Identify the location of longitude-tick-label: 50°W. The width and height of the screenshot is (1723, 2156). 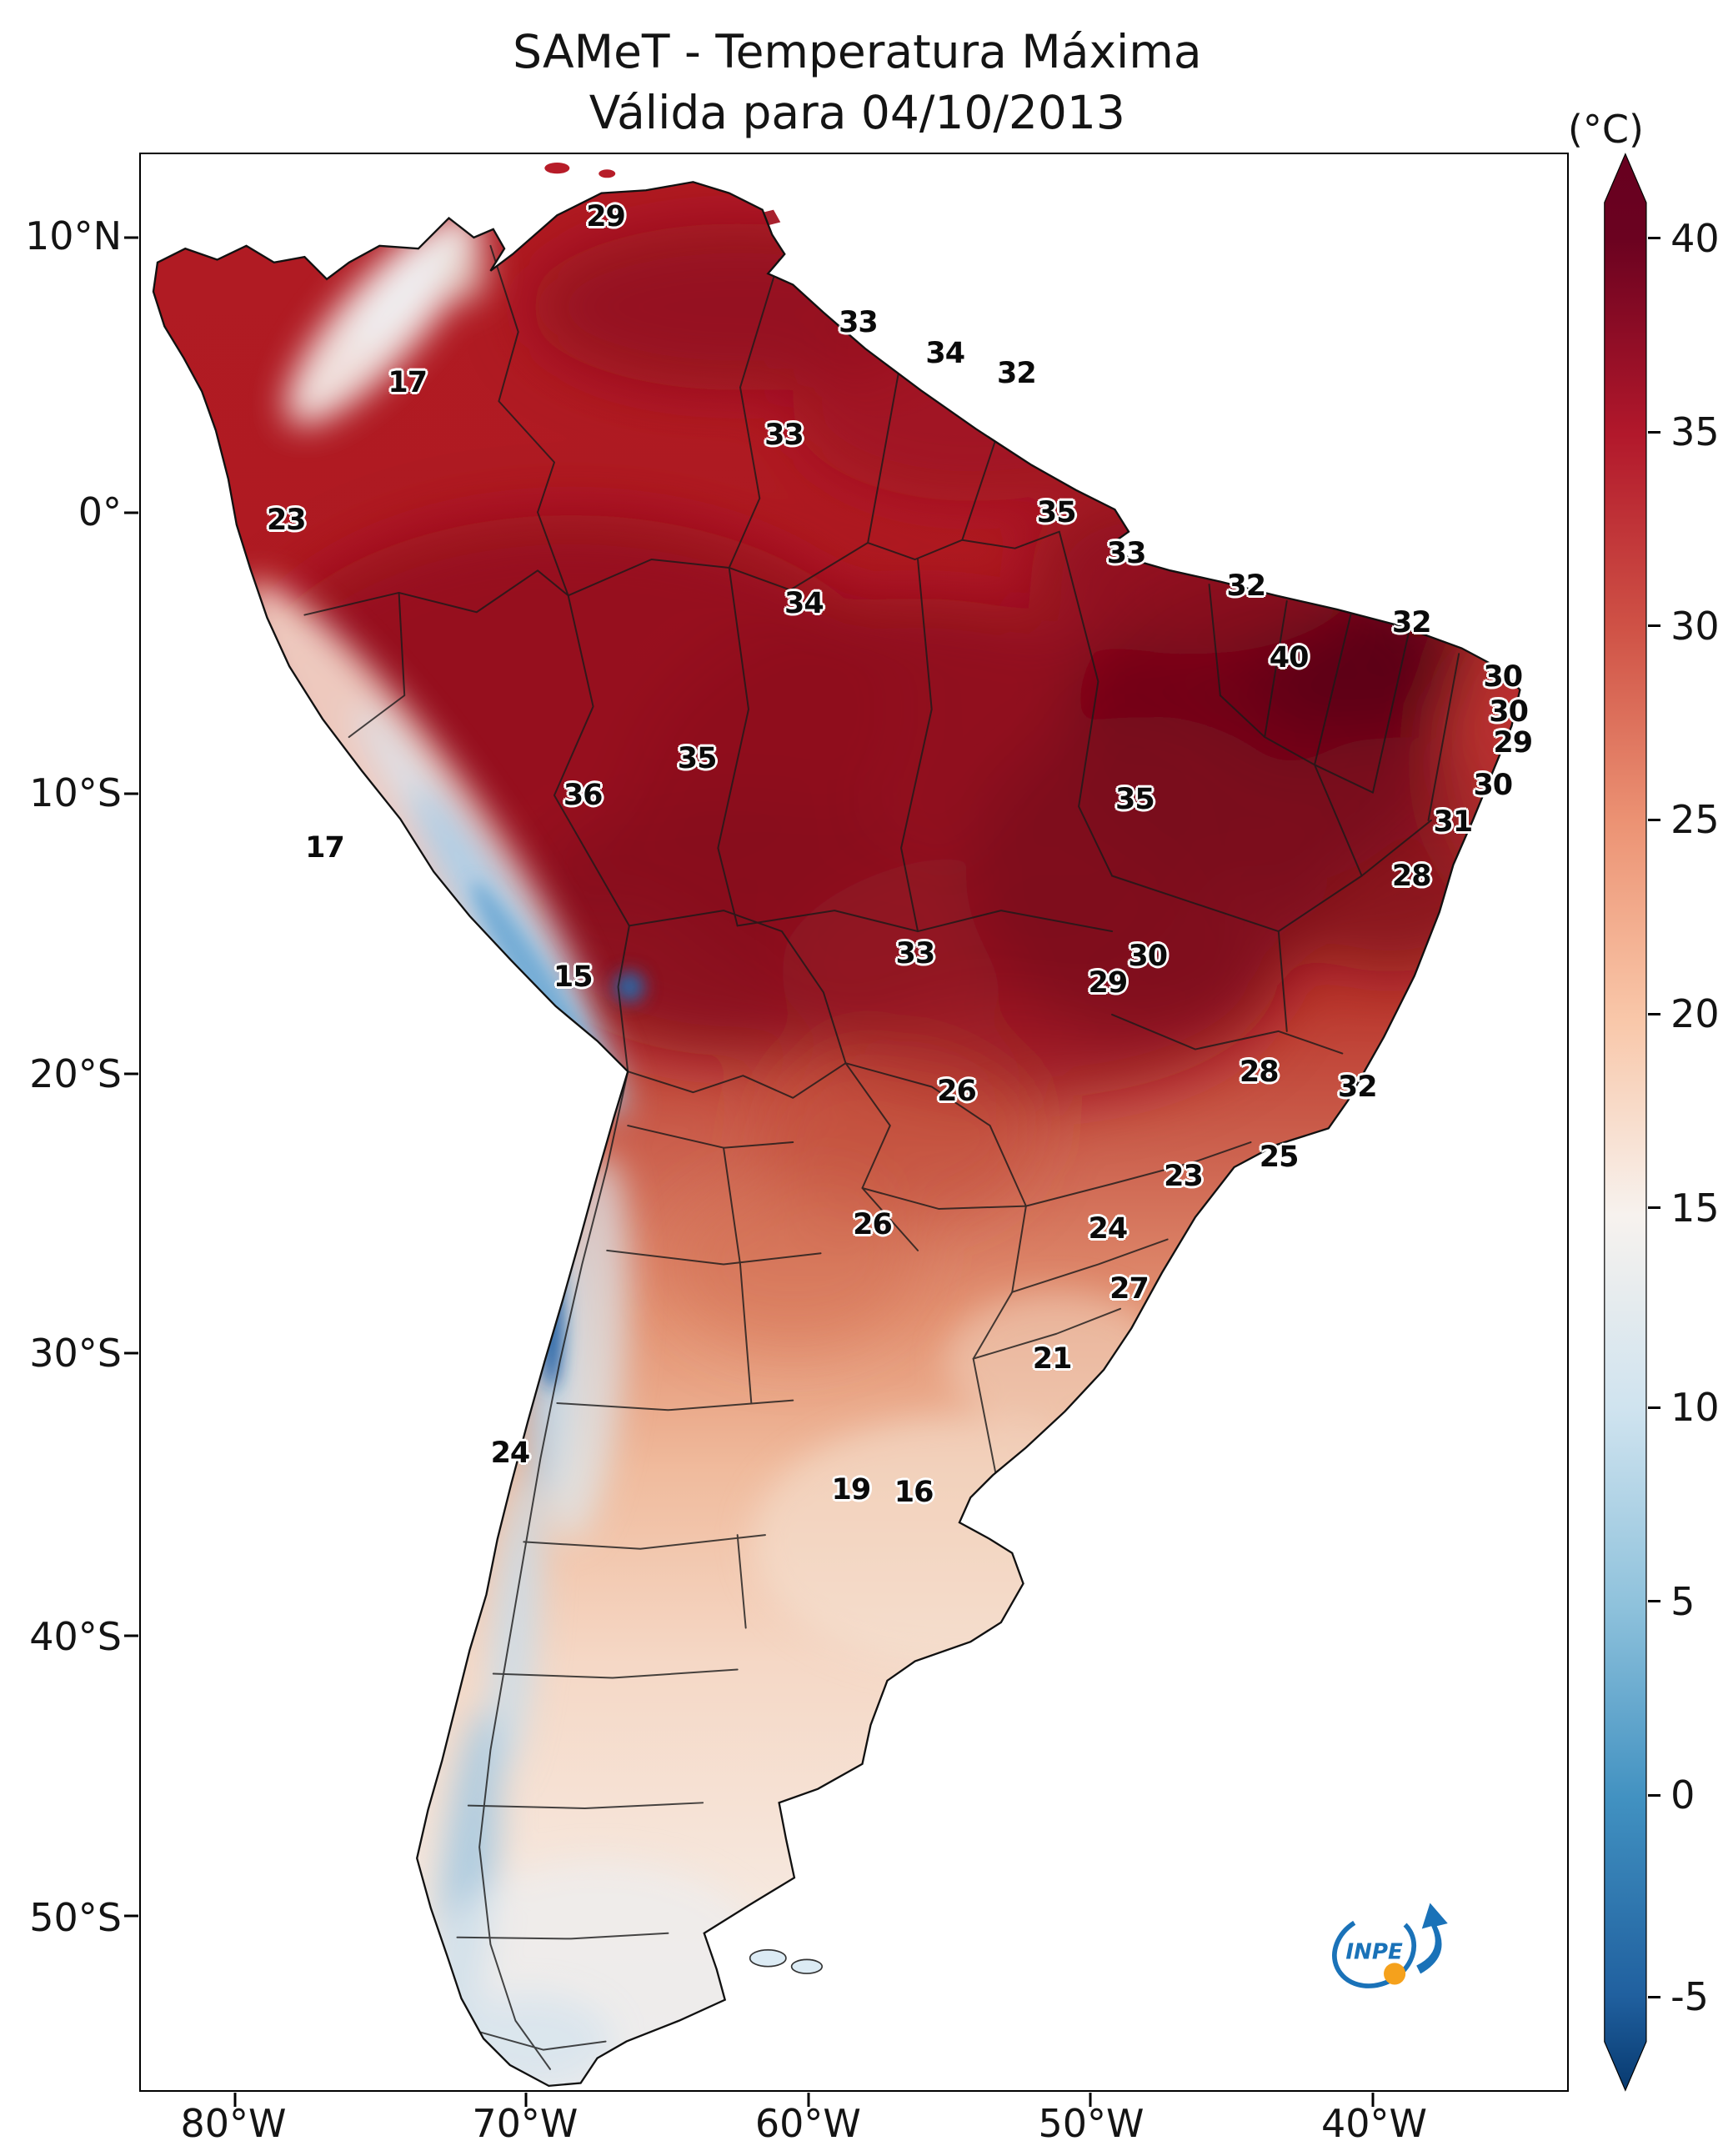
(1091, 2124).